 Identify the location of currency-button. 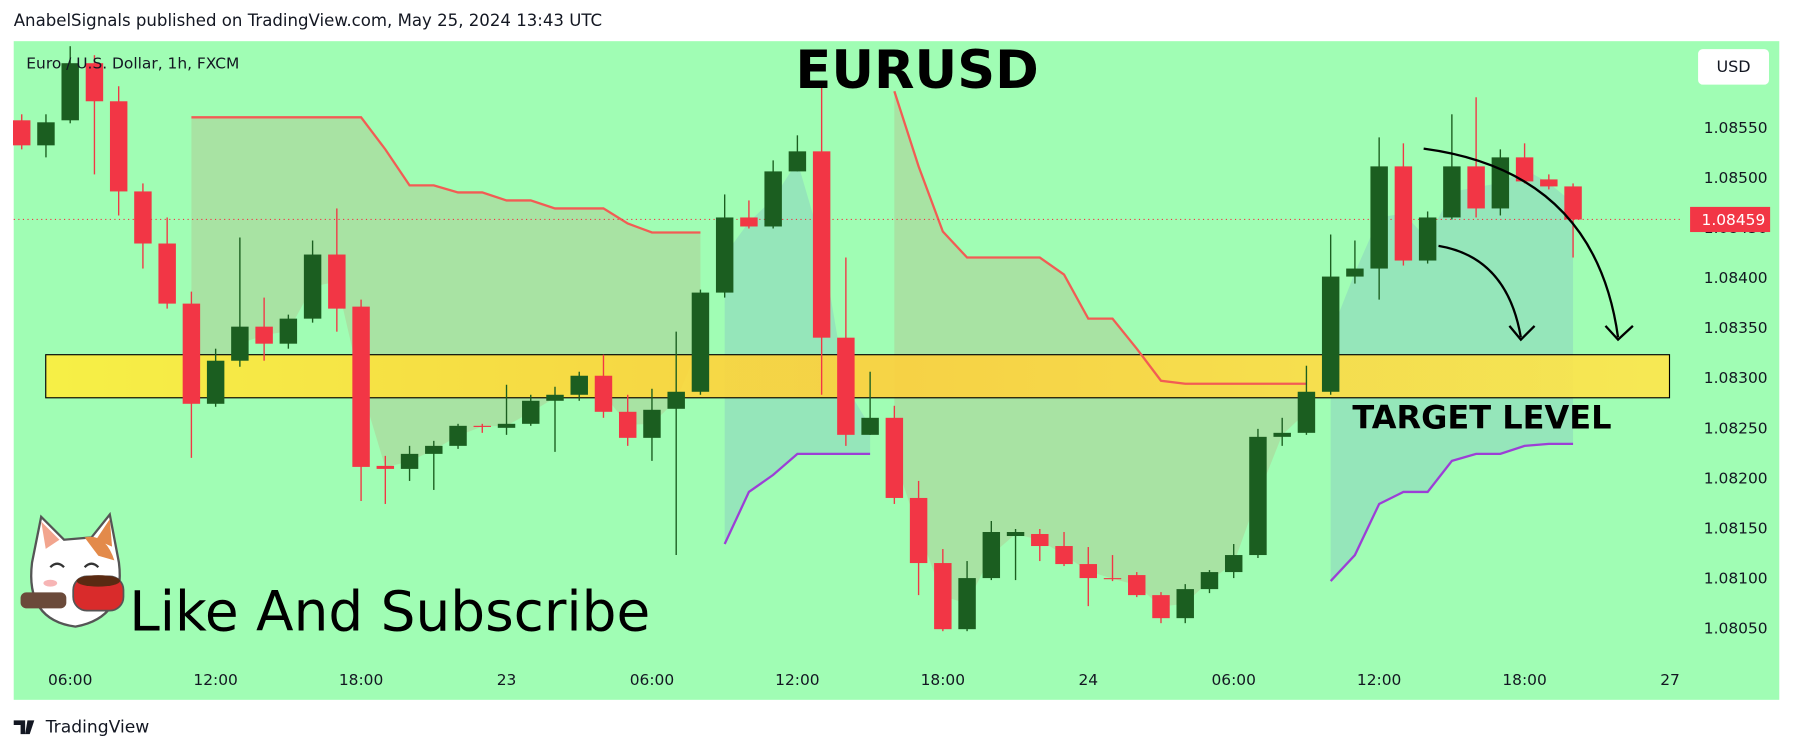
(1733, 67).